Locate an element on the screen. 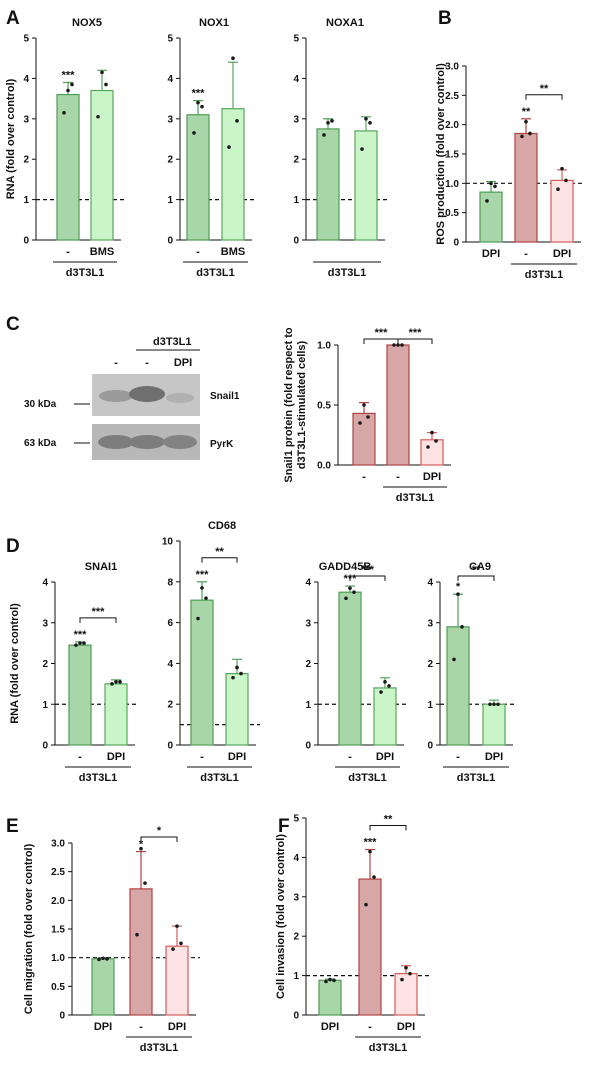  y-tick-label: 5 is located at coordinates (26, 39).